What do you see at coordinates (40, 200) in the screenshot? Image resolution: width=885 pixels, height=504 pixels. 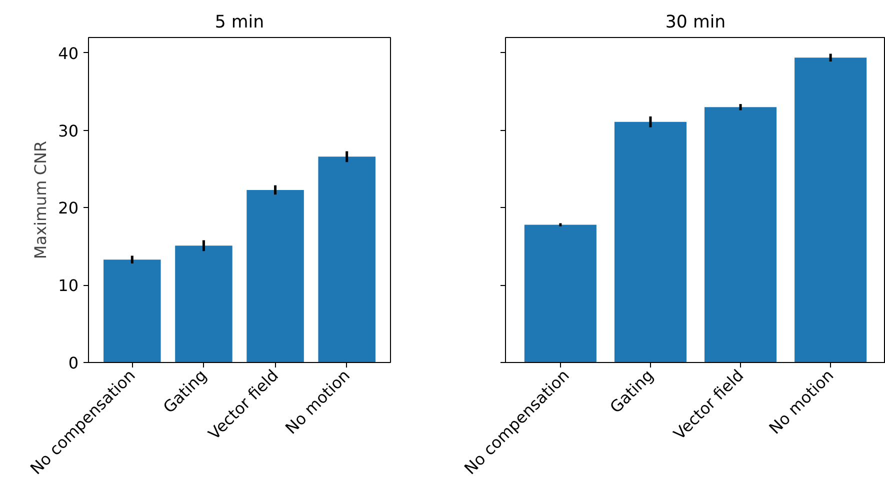 I see `y-axis-title: Maximum CNR` at bounding box center [40, 200].